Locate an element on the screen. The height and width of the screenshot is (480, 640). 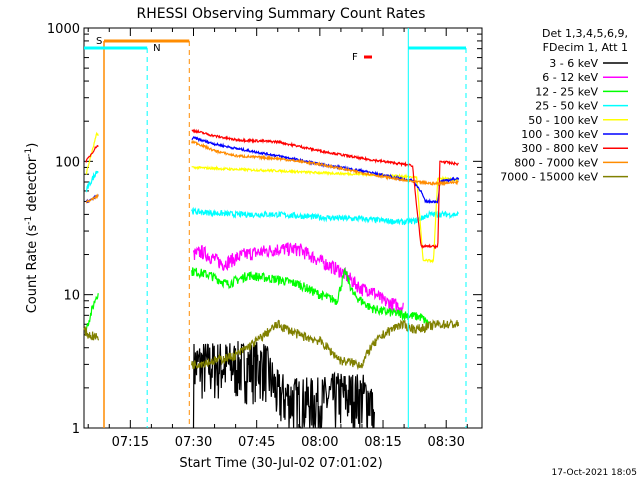
legend-label: 7000 - 15000 keV is located at coordinates (549, 177).